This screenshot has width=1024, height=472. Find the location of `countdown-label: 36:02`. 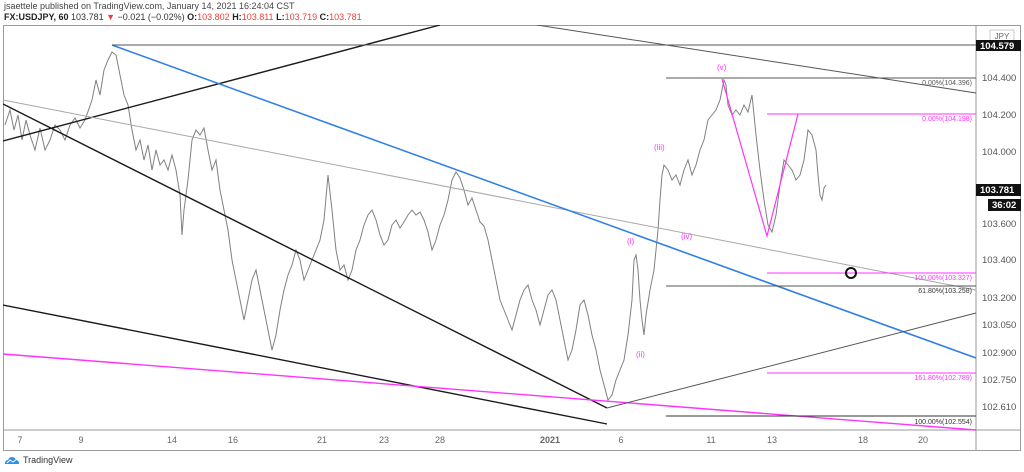

countdown-label: 36:02 is located at coordinates (1004, 205).